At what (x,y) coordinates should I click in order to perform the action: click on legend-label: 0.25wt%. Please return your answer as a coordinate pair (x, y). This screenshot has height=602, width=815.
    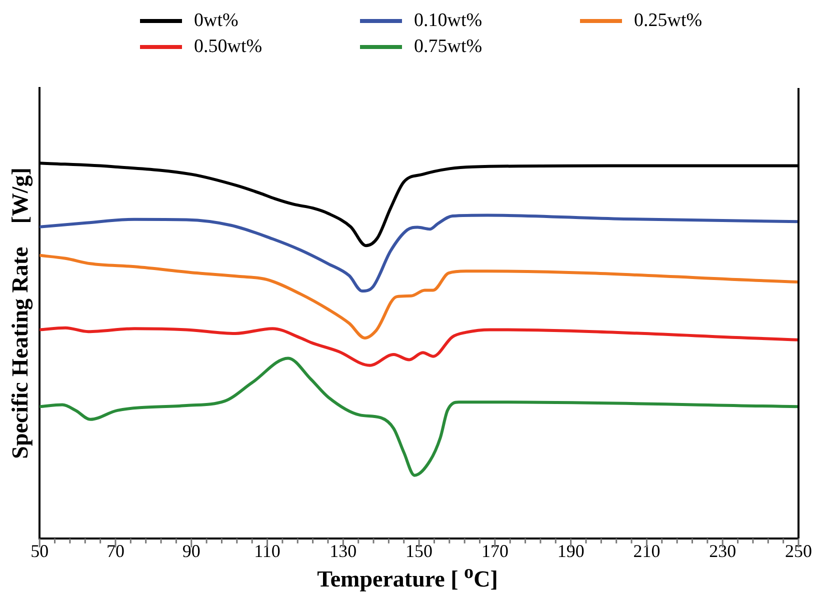
    Looking at the image, I should click on (668, 21).